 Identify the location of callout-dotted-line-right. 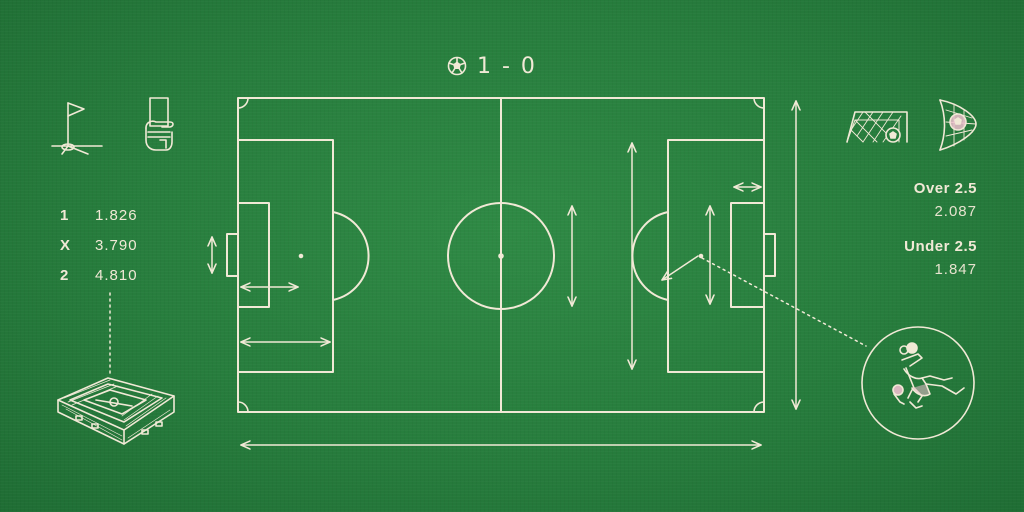
(784, 302).